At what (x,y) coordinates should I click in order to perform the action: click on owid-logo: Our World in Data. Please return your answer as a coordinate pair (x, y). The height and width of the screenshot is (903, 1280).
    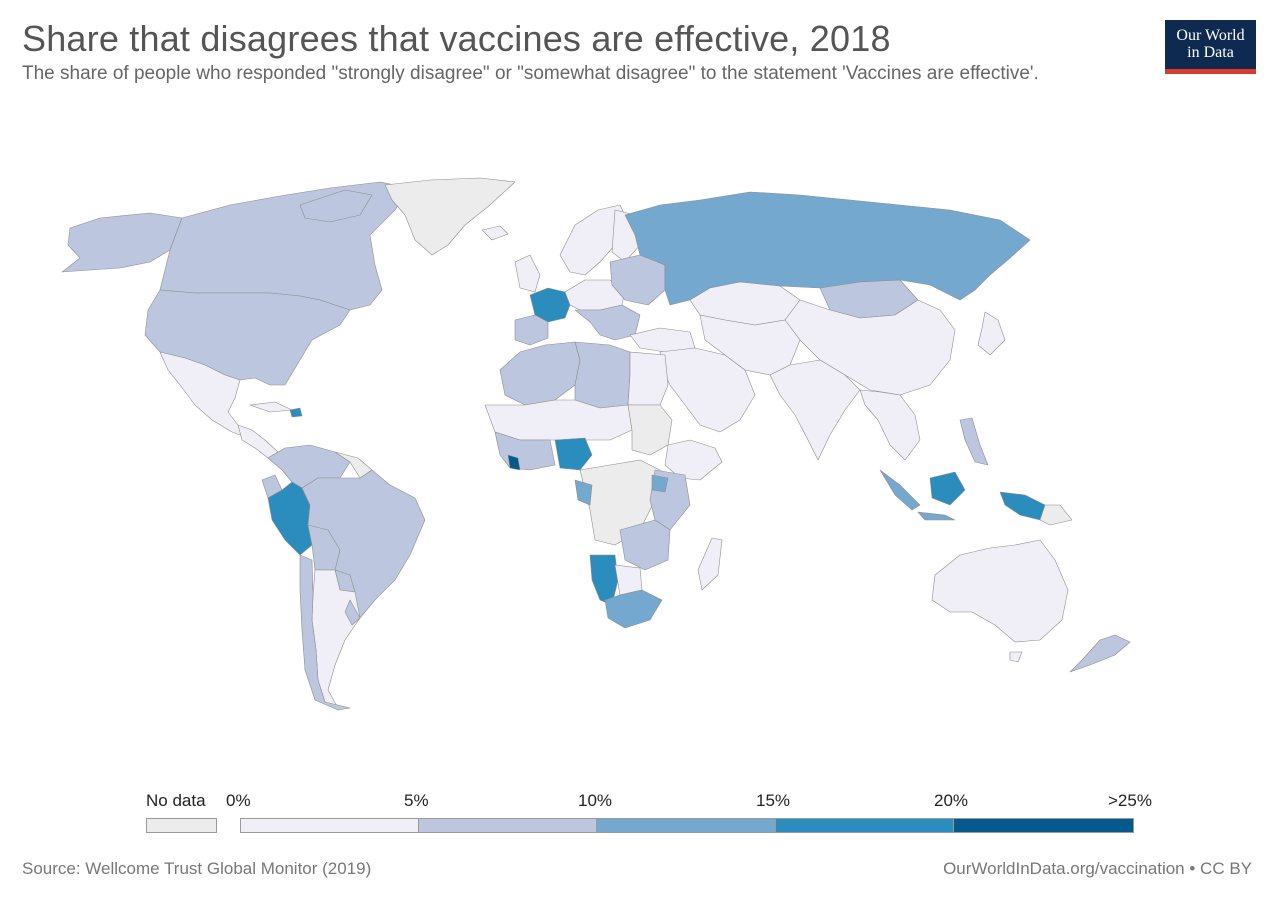
    Looking at the image, I should click on (1210, 47).